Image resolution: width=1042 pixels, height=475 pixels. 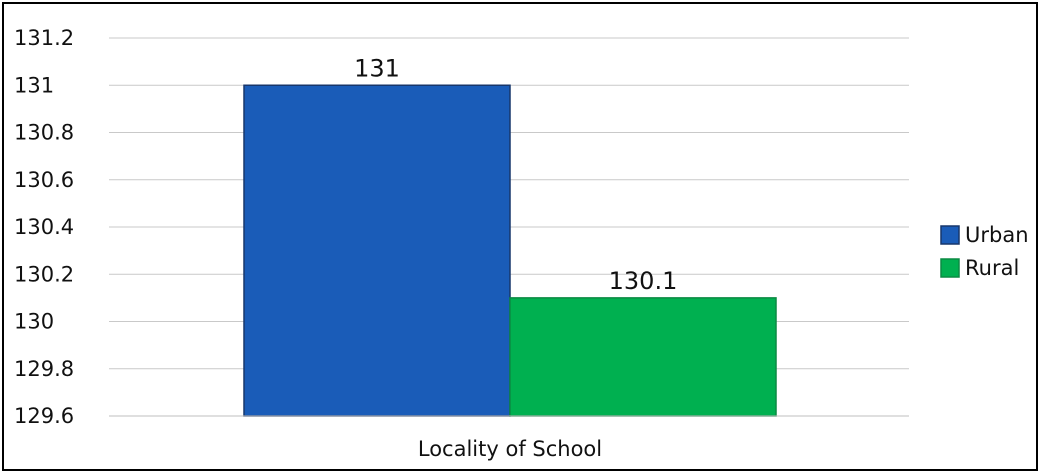 I want to click on data-label-rural: 130.1, so click(x=643, y=281).